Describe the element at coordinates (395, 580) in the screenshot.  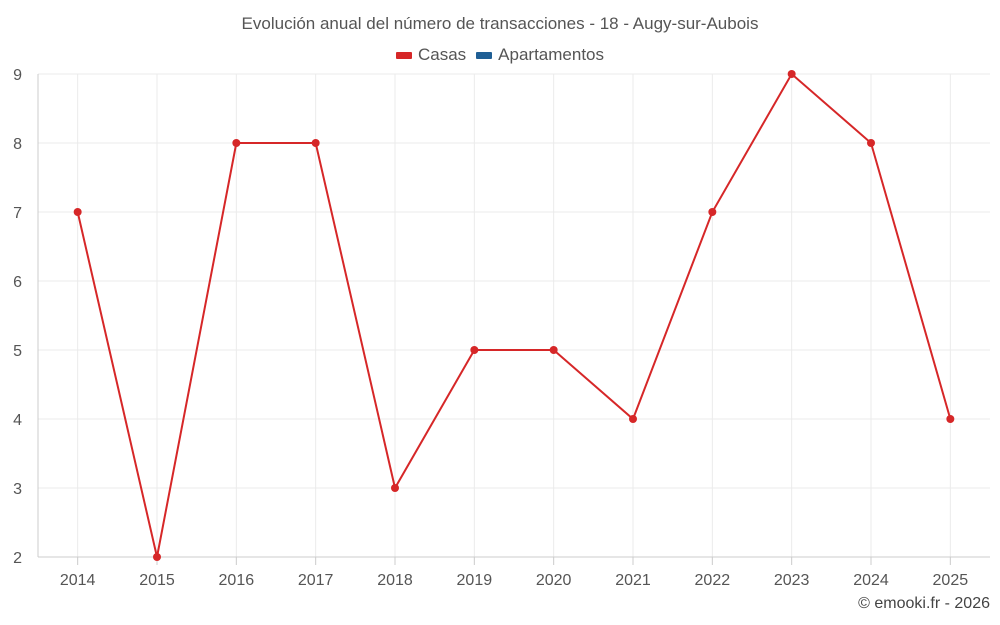
I see `x-tick-label: 2018` at that location.